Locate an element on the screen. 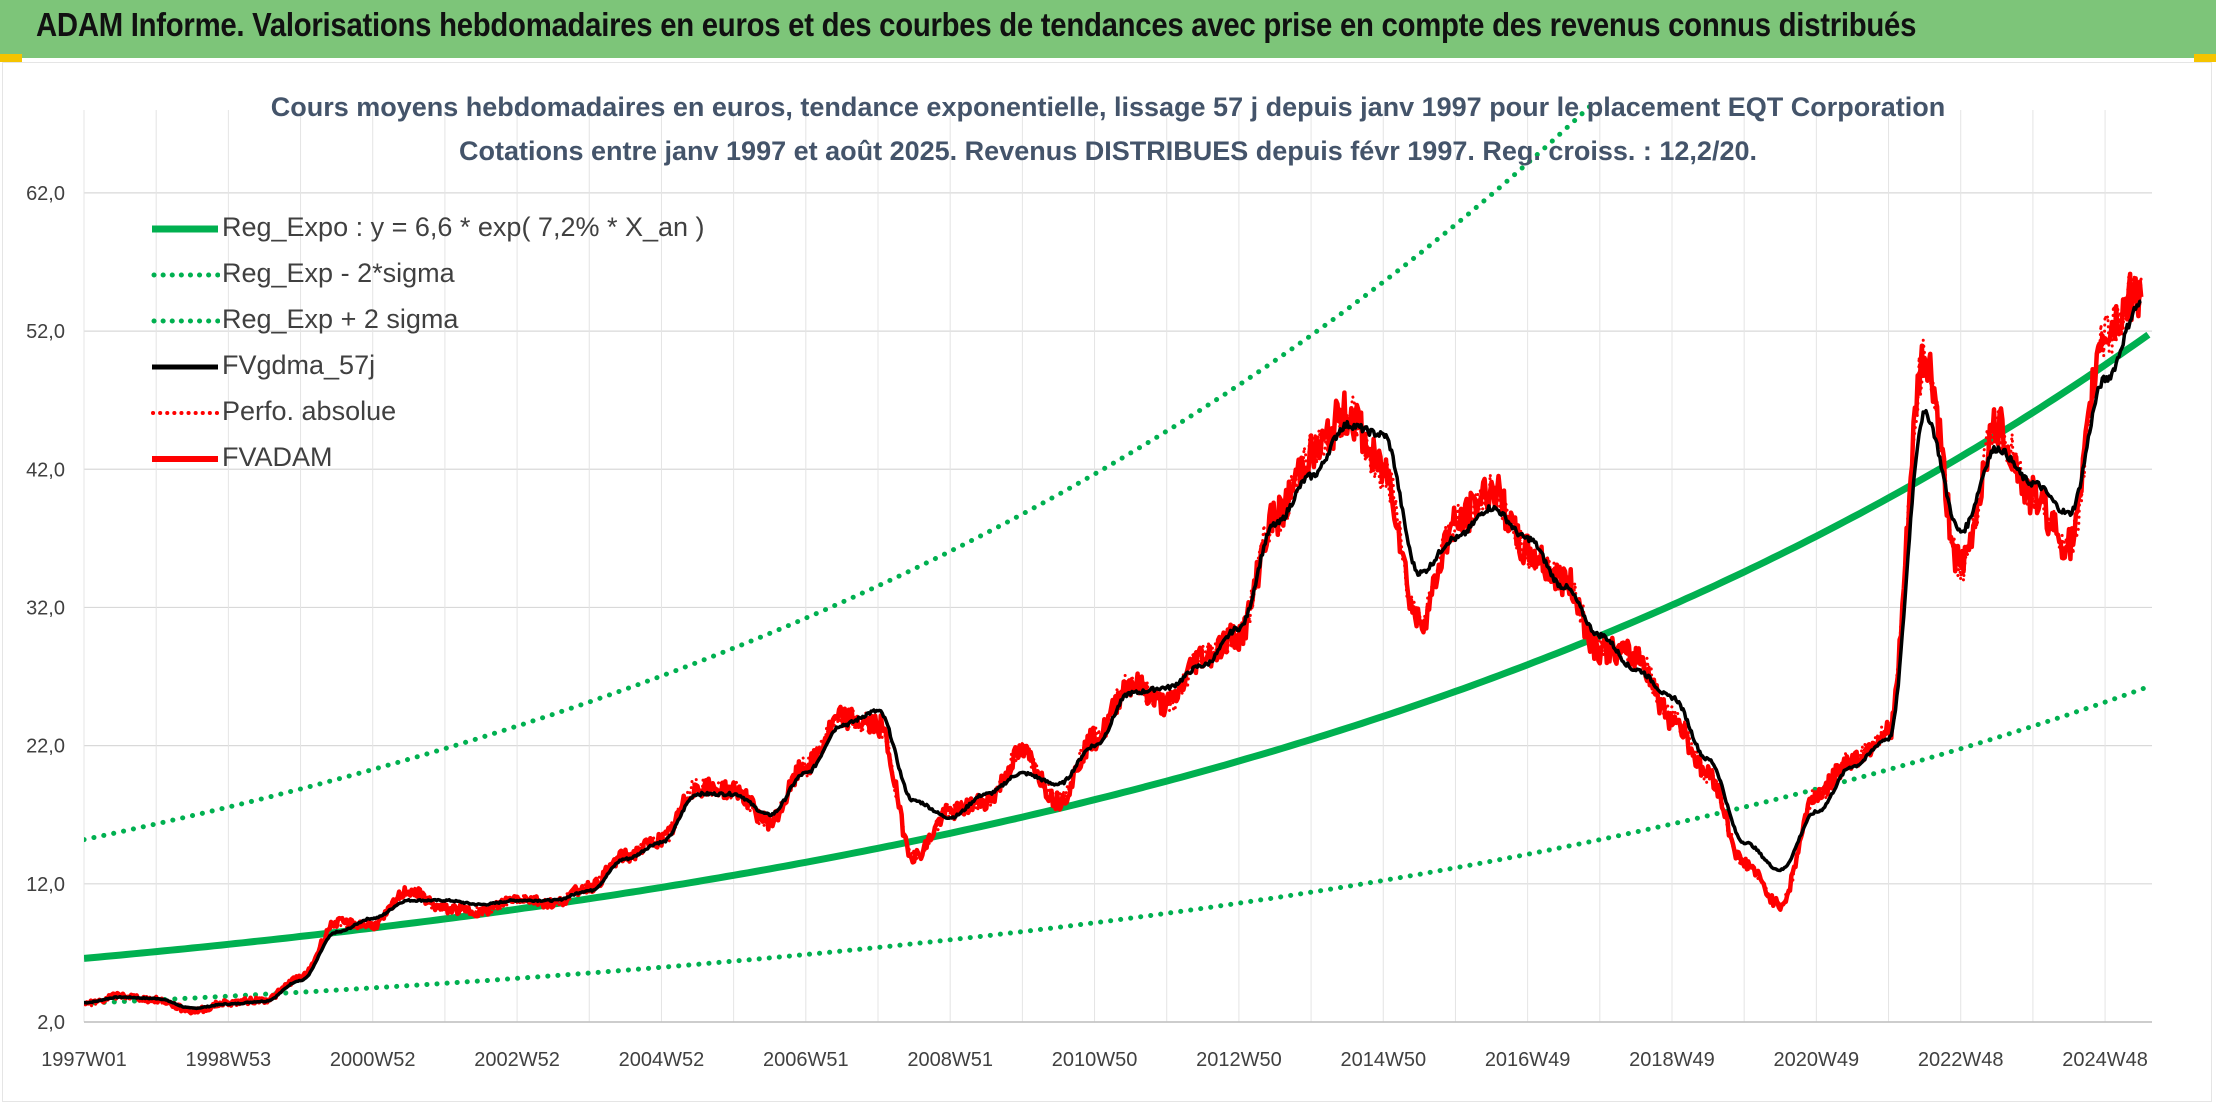 This screenshot has height=1106, width=2216. y-axis-ticks: 2,0 12,0 22,0 32,0 42,0 52,0 62,0 is located at coordinates (45, 608).